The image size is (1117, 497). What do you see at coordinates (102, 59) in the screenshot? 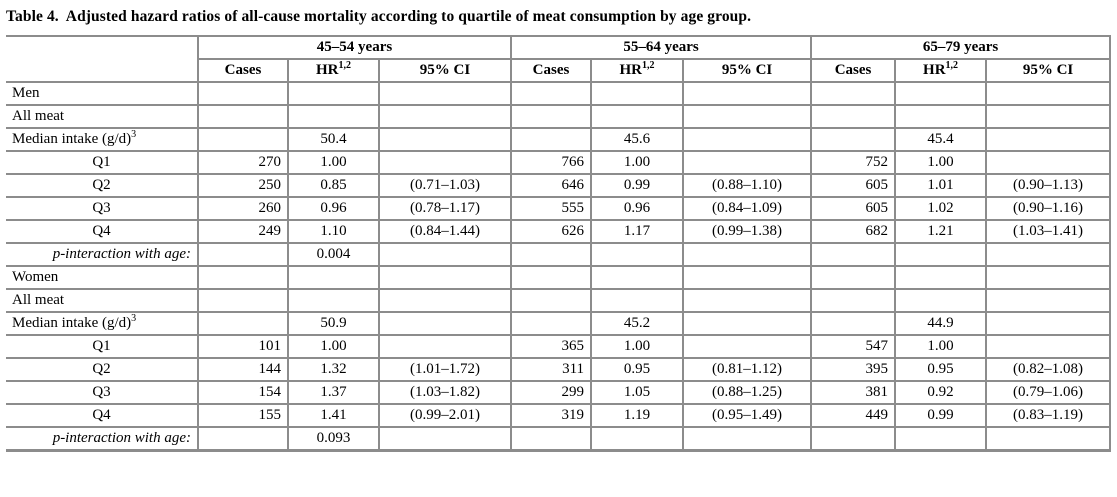
I see `corner-cell` at bounding box center [102, 59].